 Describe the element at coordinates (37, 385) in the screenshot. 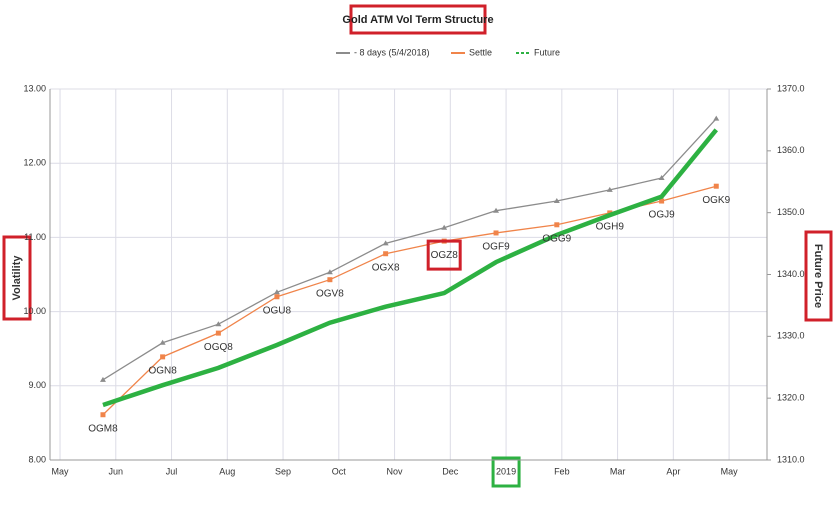

I see `y-tick-label: 9.00` at that location.